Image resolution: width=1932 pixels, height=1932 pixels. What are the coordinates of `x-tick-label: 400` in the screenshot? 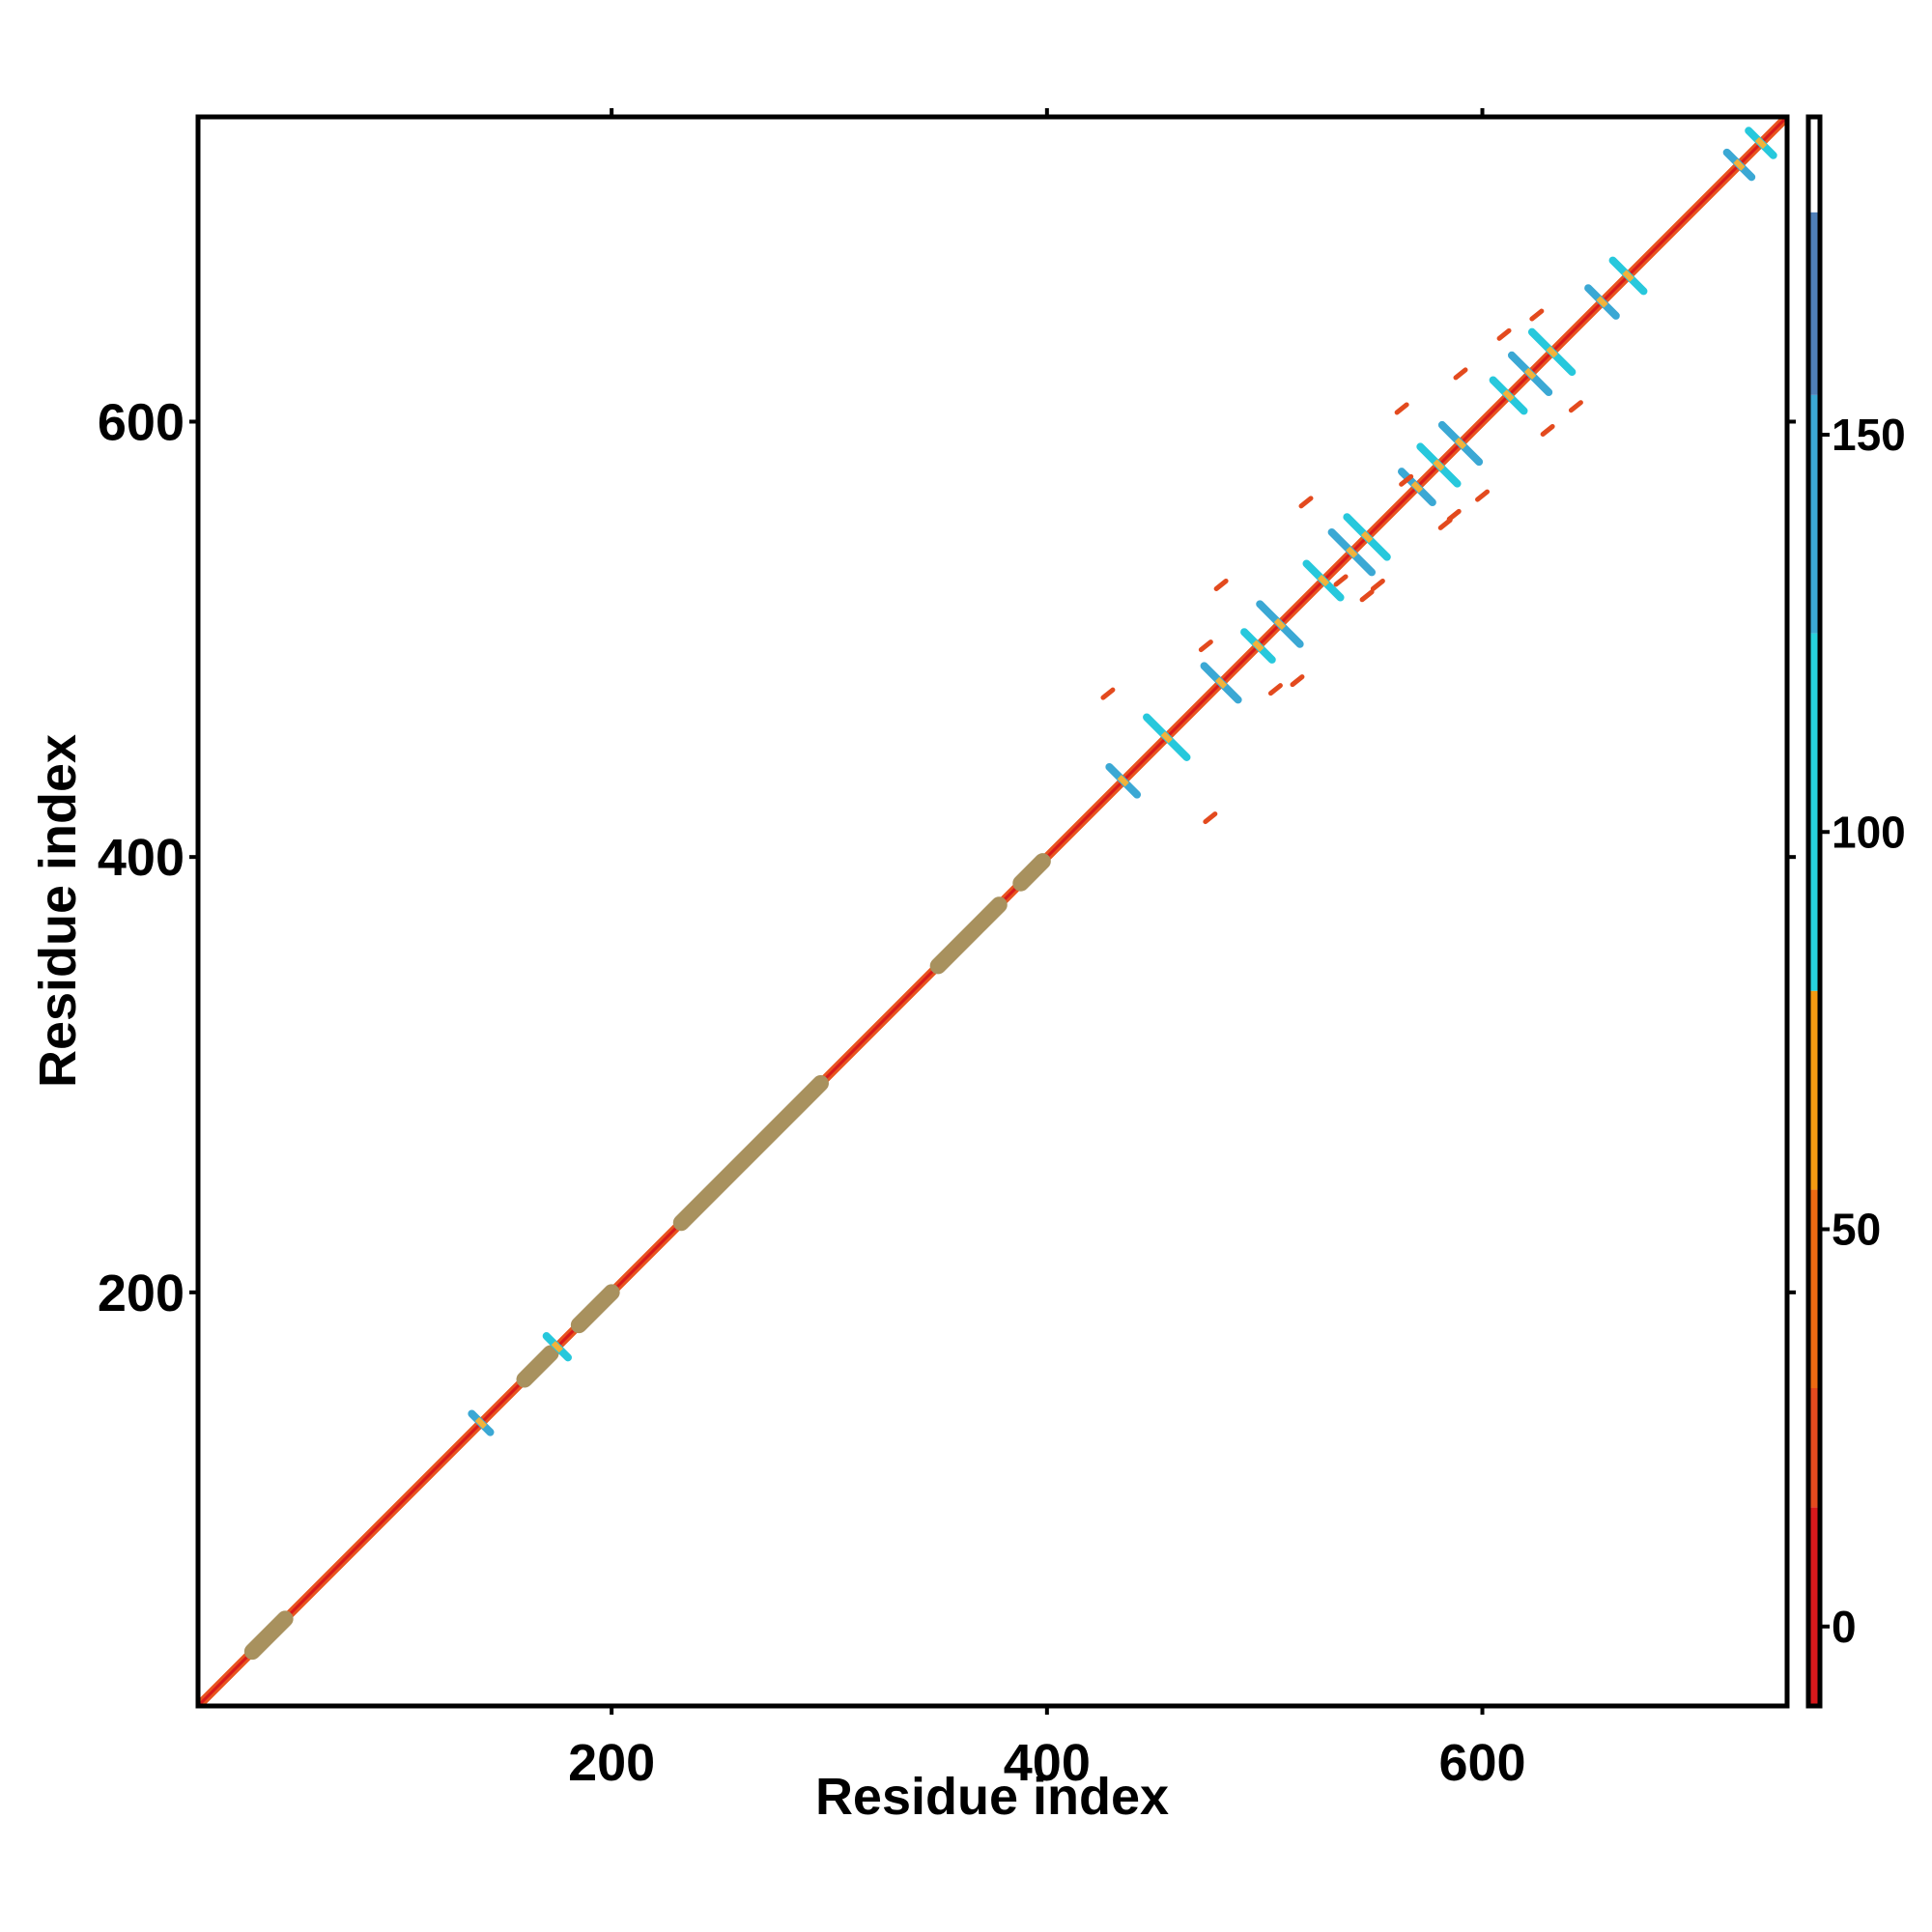 It's located at (1047, 1763).